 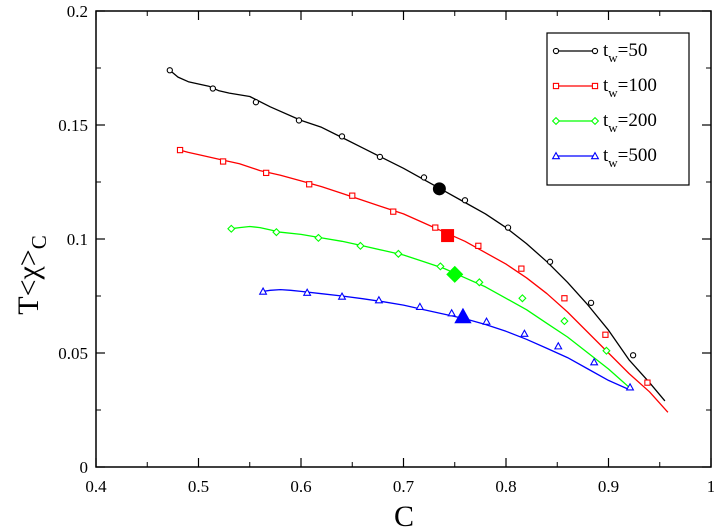 I want to click on legend-label: tw=100, so click(x=630, y=87).